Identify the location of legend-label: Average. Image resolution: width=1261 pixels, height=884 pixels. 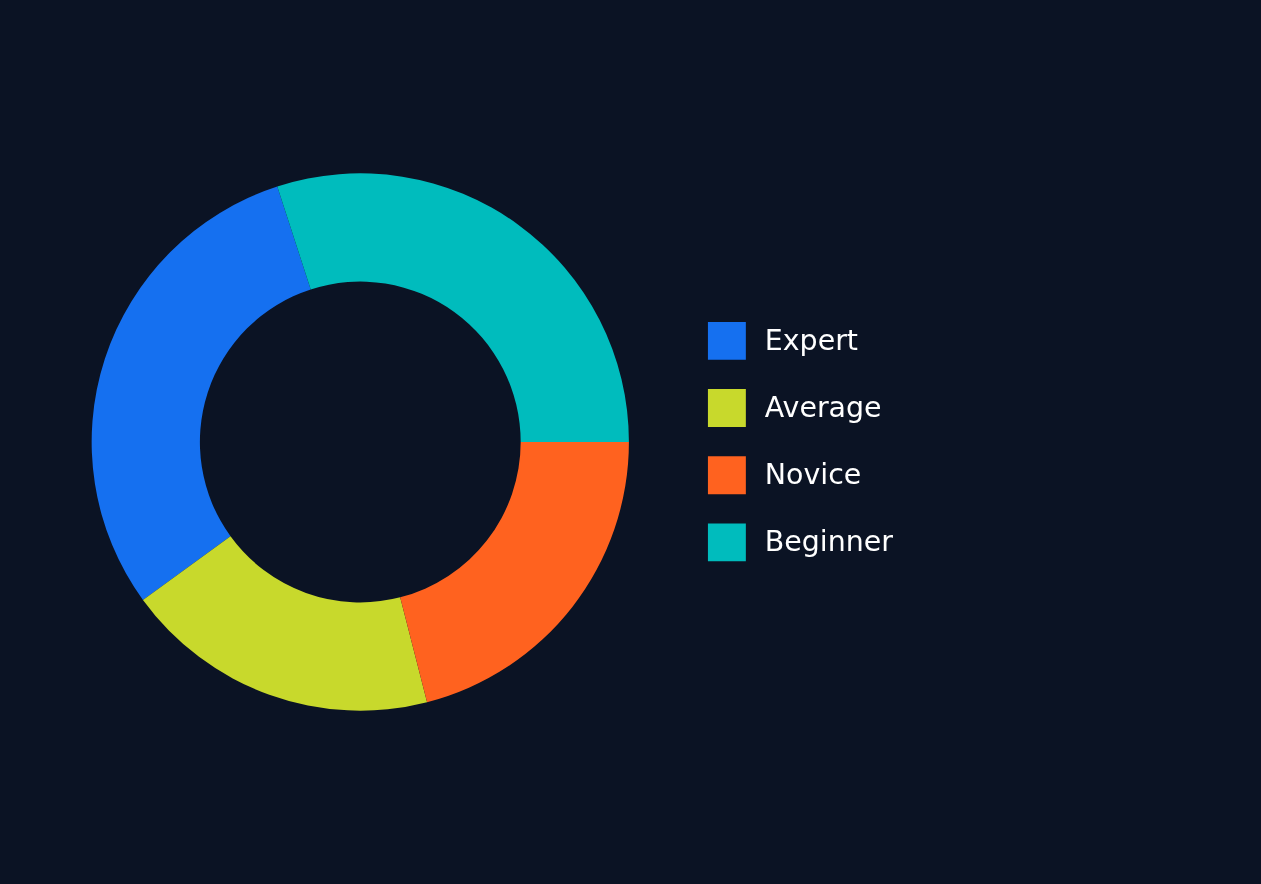
(823, 407).